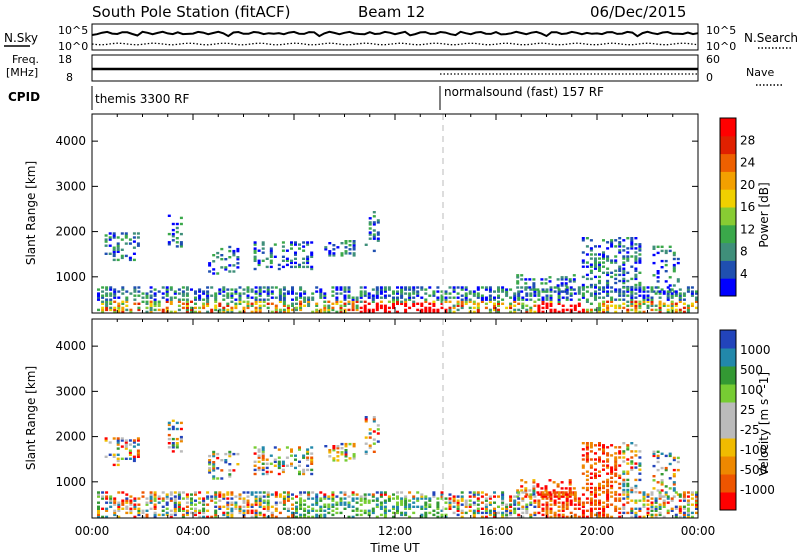 The height and width of the screenshot is (554, 800). What do you see at coordinates (728, 375) in the screenshot?
I see `velocity-colorbar-swatch` at bounding box center [728, 375].